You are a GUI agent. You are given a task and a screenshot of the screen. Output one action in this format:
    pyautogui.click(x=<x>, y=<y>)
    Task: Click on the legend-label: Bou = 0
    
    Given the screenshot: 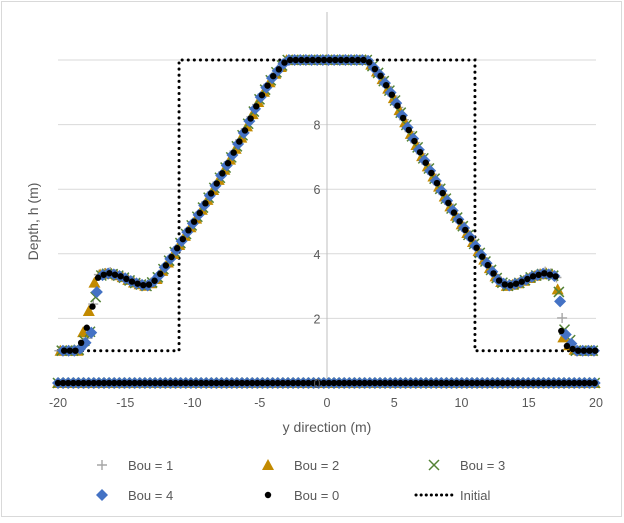 What is the action you would take?
    pyautogui.click(x=316, y=495)
    